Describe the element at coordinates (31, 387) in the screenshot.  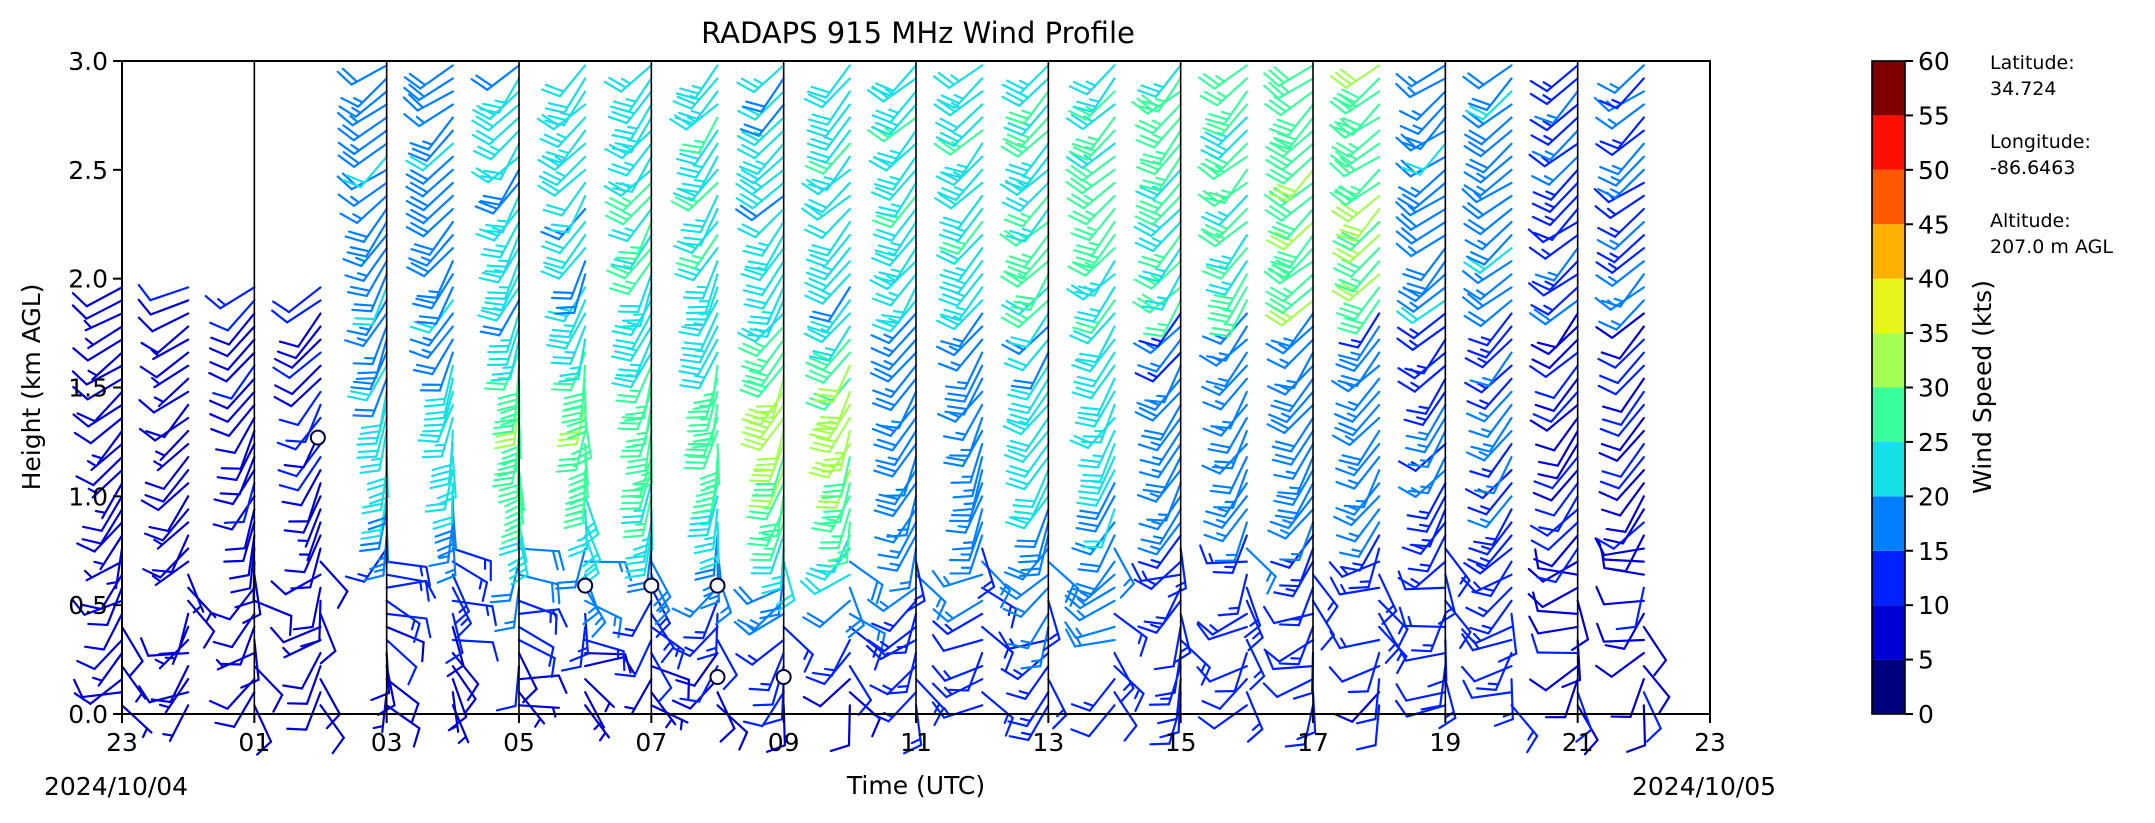
I see `y-axis-label: Height (km AGL)` at that location.